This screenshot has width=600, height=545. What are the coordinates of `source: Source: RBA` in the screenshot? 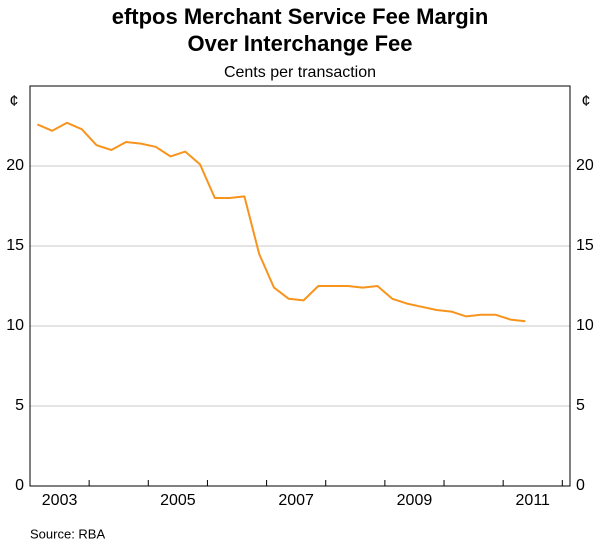 It's located at (67, 533).